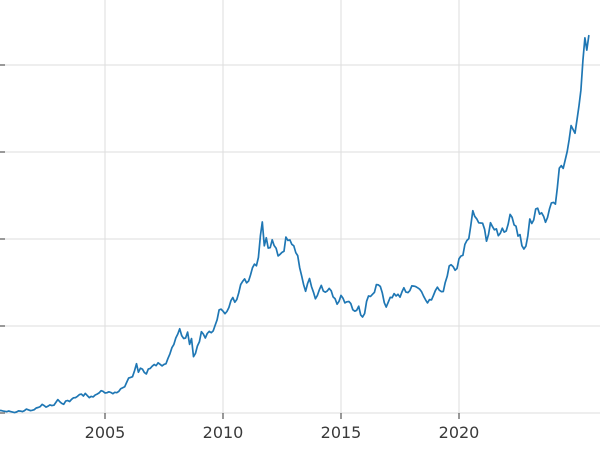 The width and height of the screenshot is (600, 450). Describe the element at coordinates (105, 432) in the screenshot. I see `x-tick-label: 2005` at that location.